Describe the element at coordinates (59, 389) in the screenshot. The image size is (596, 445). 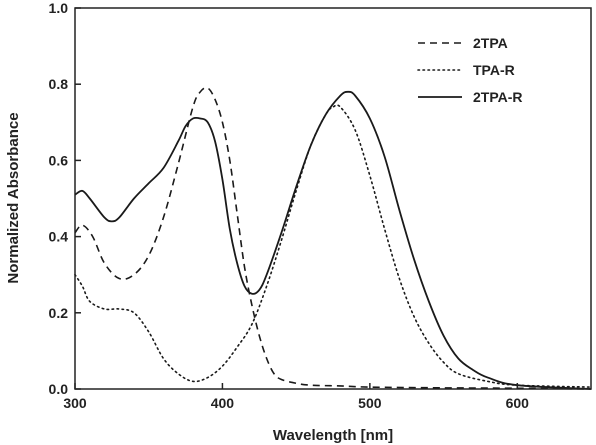
I see `y-tick-label: 0.0` at that location.